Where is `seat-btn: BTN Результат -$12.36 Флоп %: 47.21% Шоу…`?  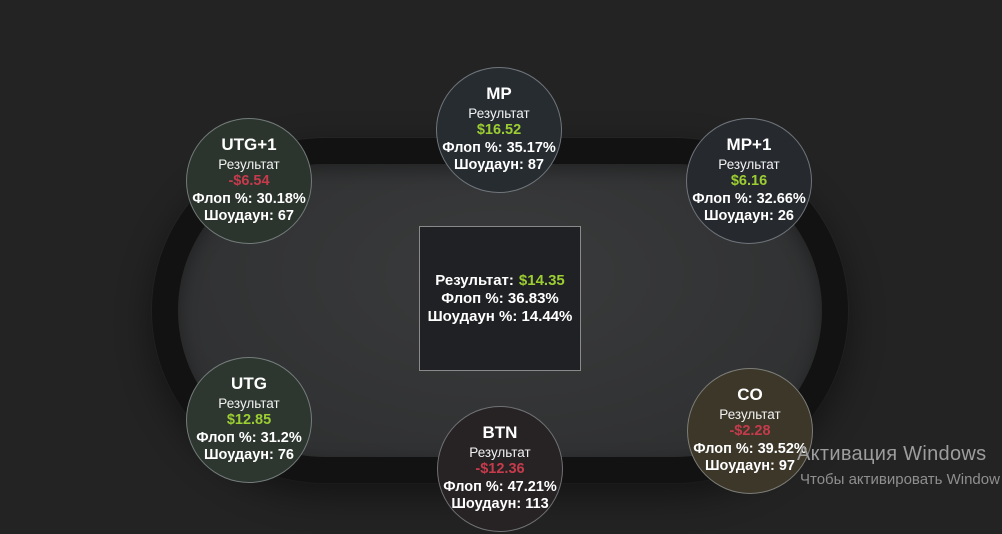
seat-btn: BTN Результат -$12.36 Флоп %: 47.21% Шоу… is located at coordinates (500, 469).